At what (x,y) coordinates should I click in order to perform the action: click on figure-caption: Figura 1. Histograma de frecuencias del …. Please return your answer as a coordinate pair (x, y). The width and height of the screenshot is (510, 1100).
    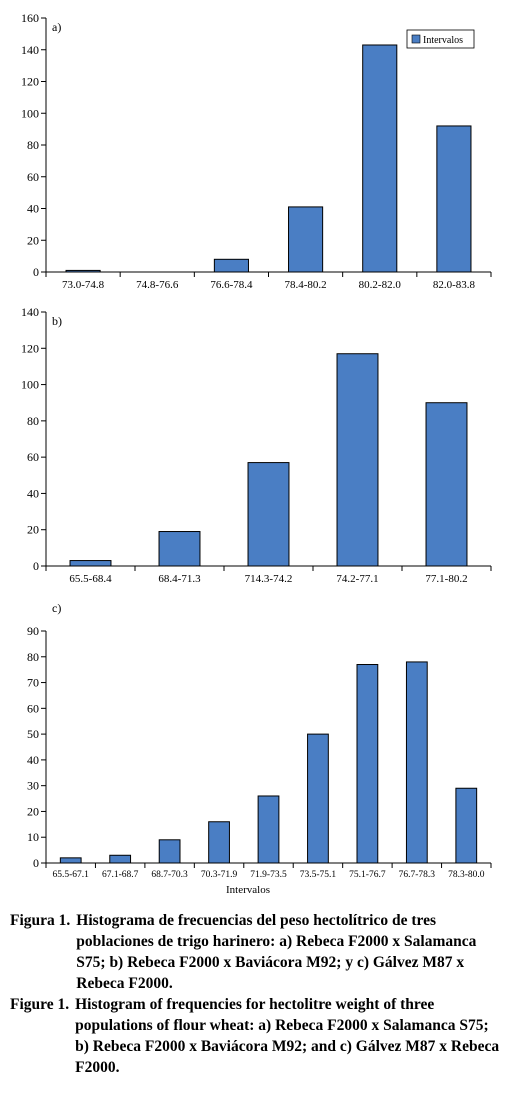
    Looking at the image, I should click on (255, 994).